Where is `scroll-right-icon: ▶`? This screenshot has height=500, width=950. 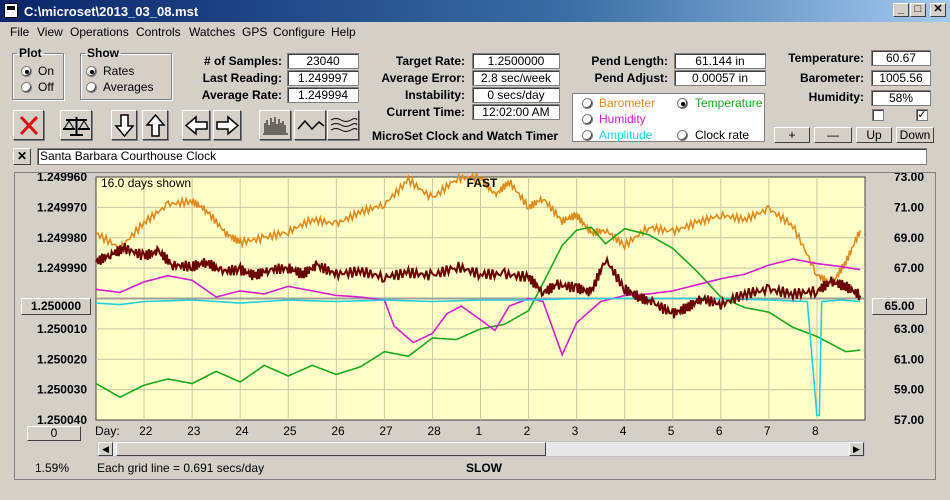 scroll-right-icon: ▶ is located at coordinates (856, 449).